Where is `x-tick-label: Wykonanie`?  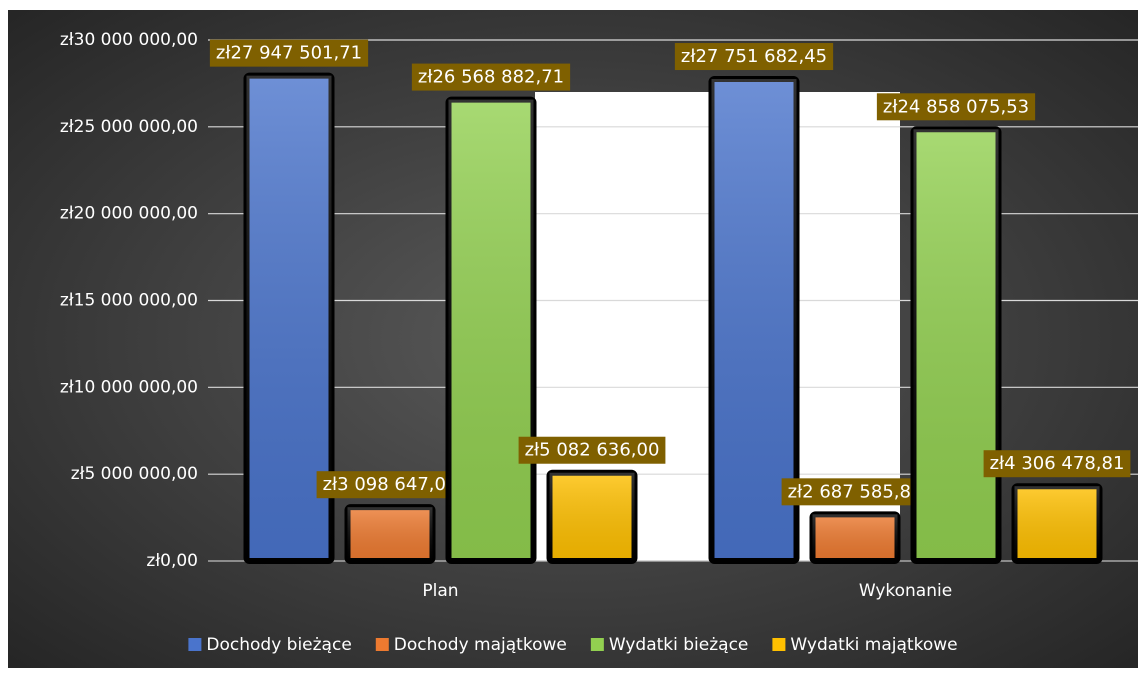
x-tick-label: Wykonanie is located at coordinates (905, 591).